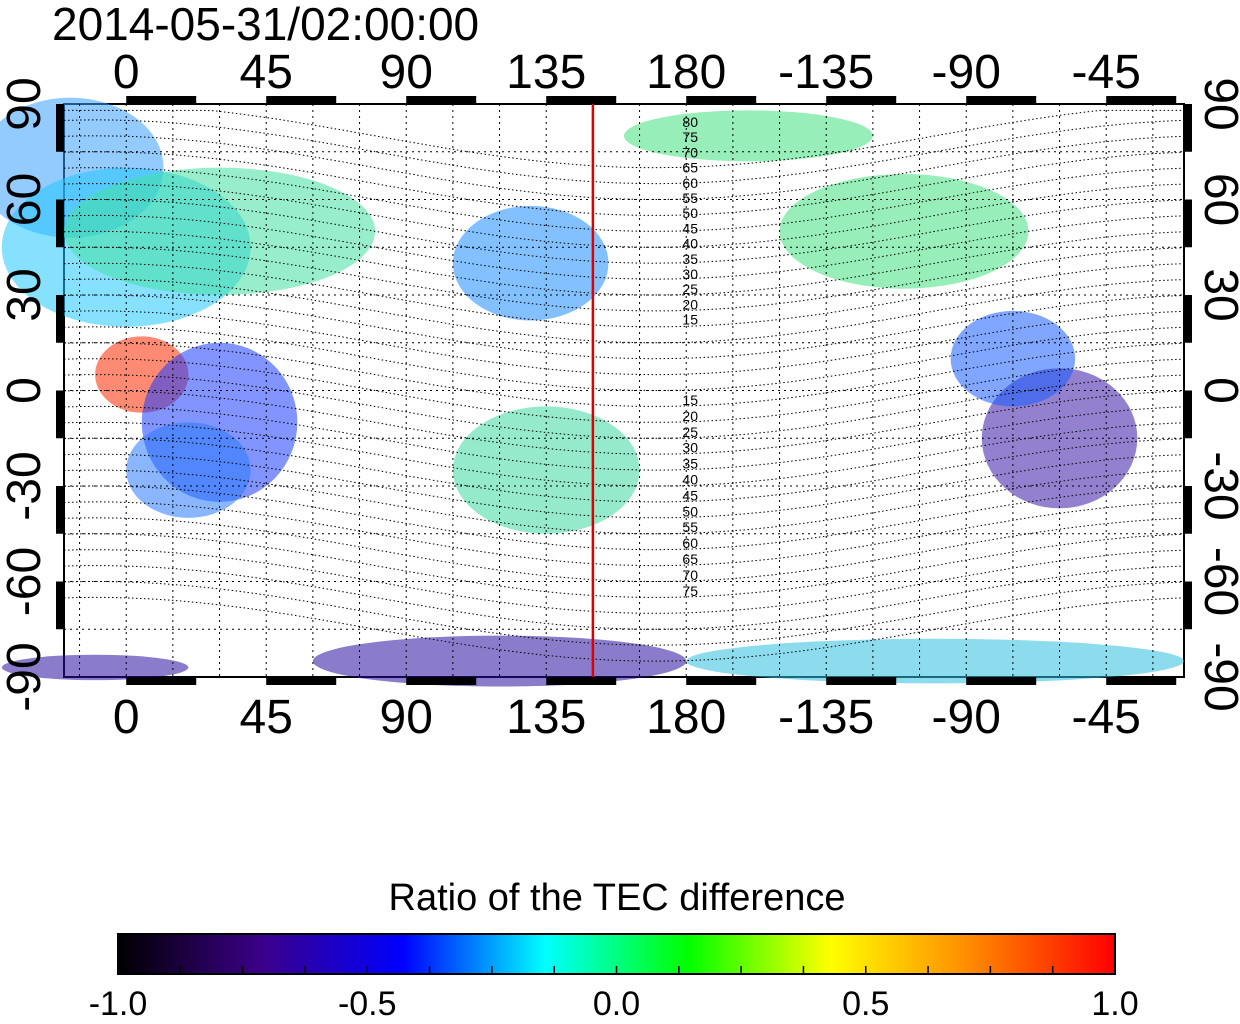 This screenshot has width=1240, height=1024. What do you see at coordinates (690, 400) in the screenshot?
I see `contour-label: 15` at bounding box center [690, 400].